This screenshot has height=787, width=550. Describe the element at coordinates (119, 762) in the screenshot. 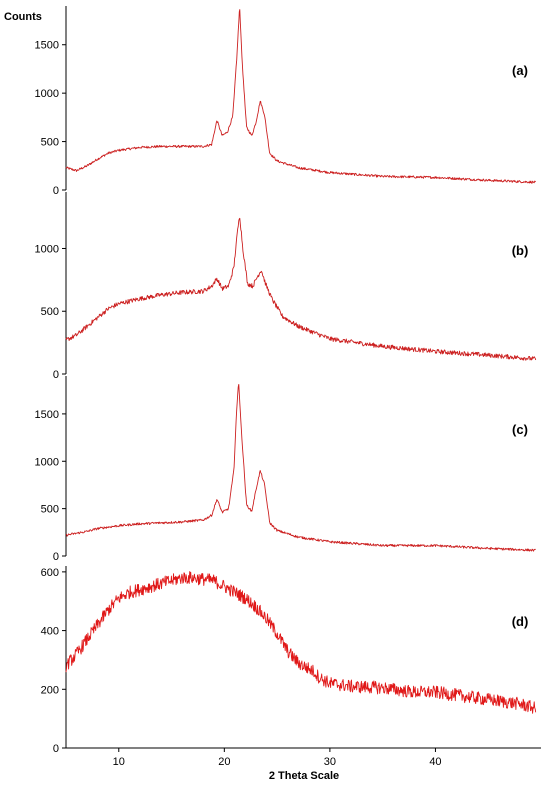

I see `x-tick-label: 10` at that location.